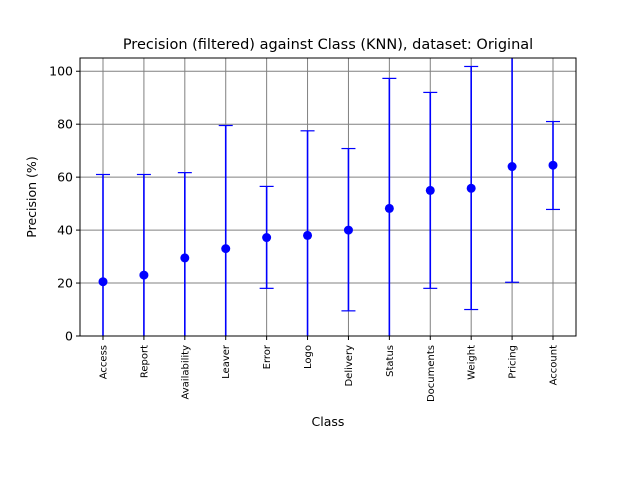  Describe the element at coordinates (185, 372) in the screenshot. I see `x-tick-label: Availability` at that location.